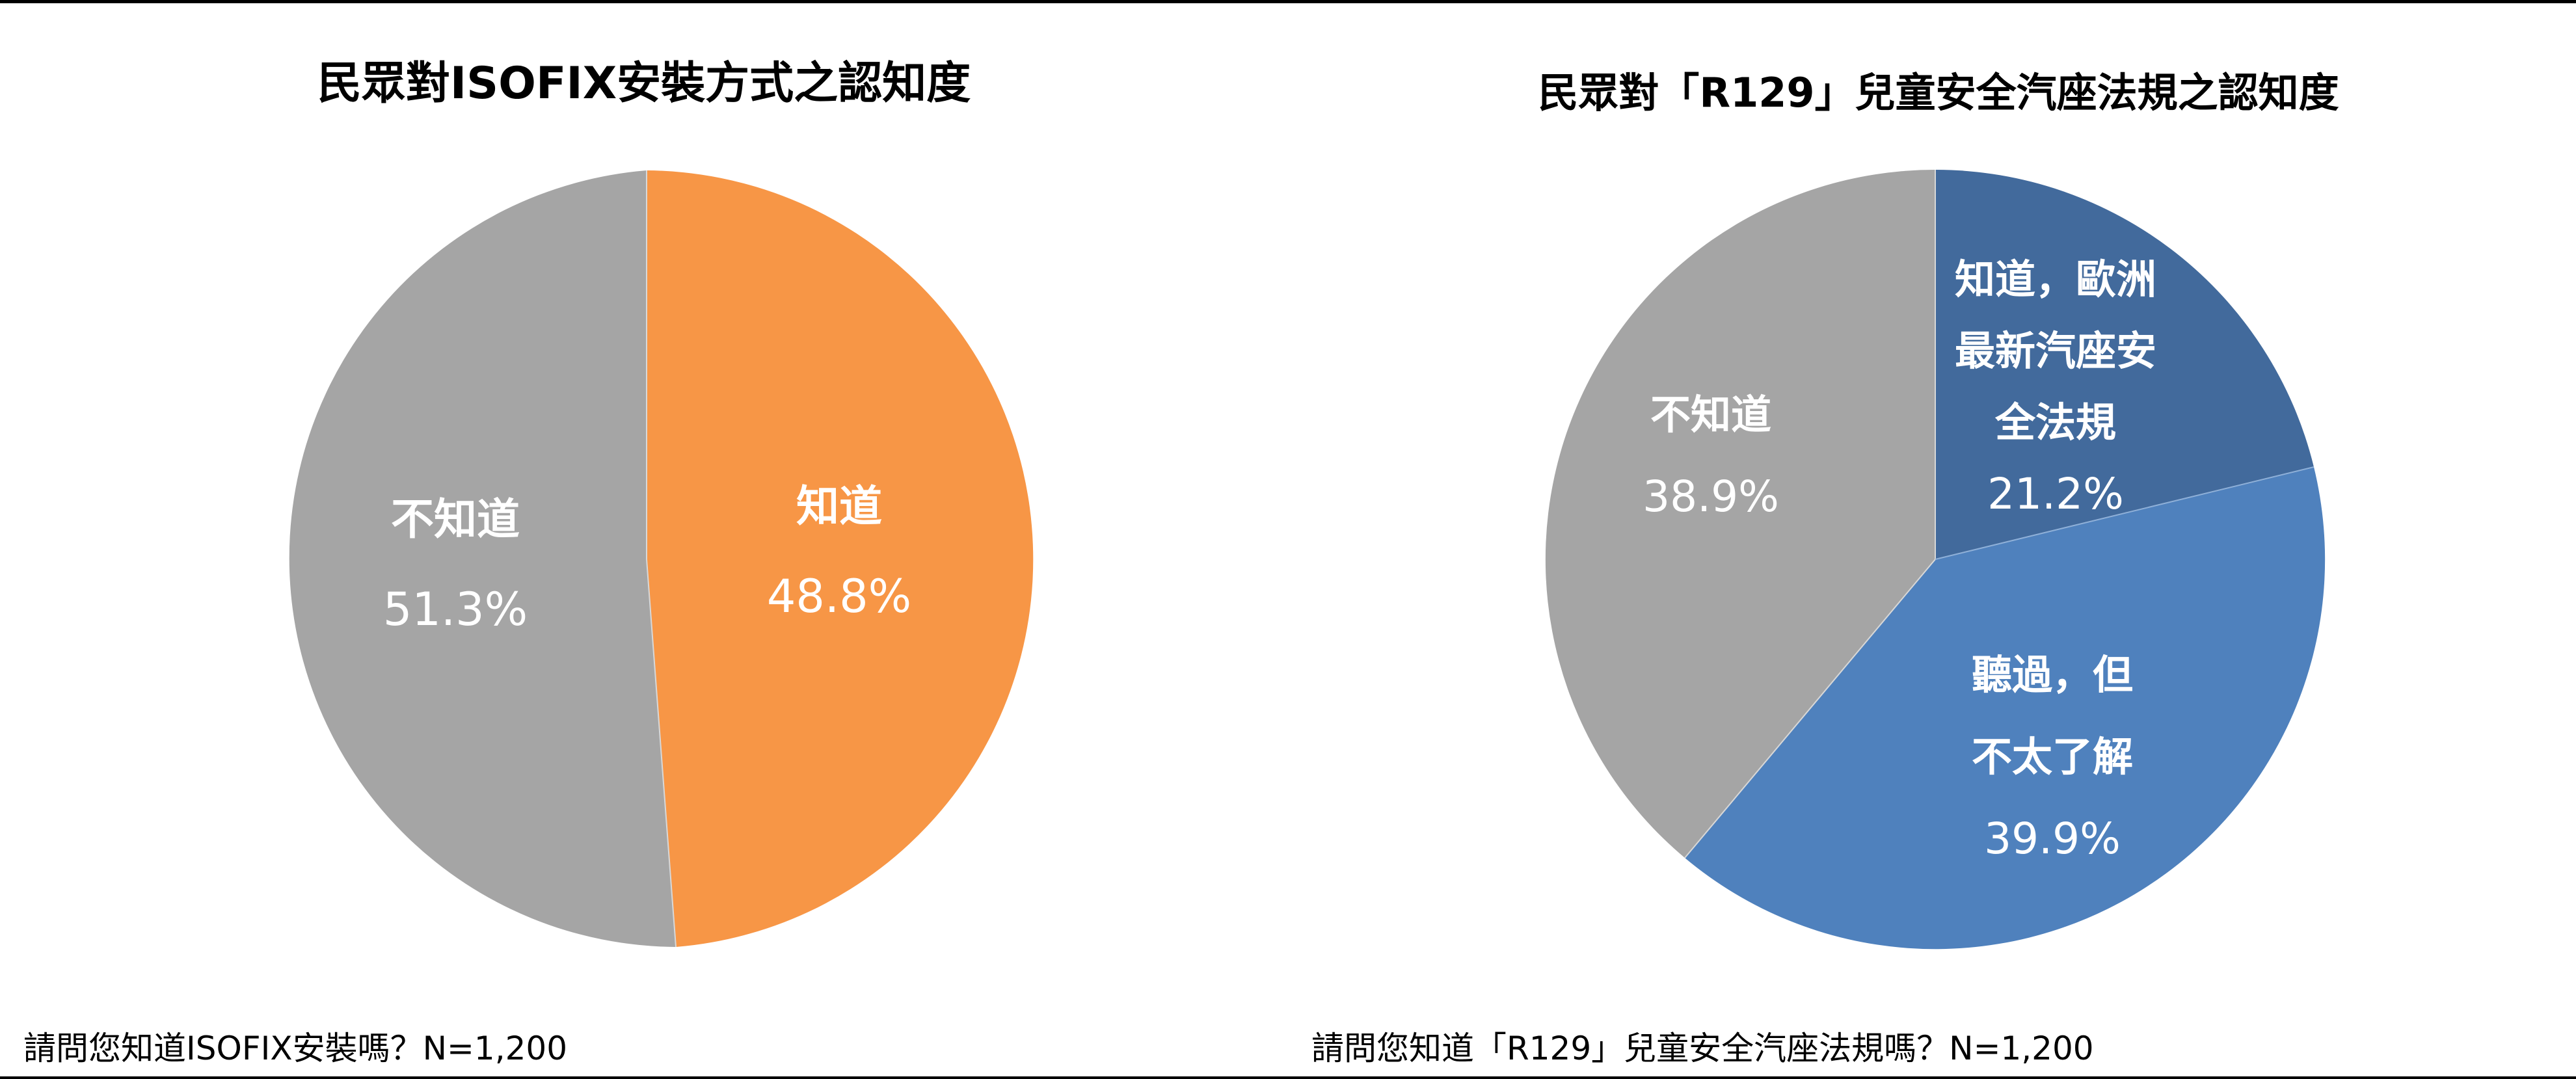 This screenshot has height=1079, width=2576. What do you see at coordinates (1938, 92) in the screenshot?
I see `right-chart-title: 民眾對「R129」兒童安全汽座法規之認知度` at bounding box center [1938, 92].